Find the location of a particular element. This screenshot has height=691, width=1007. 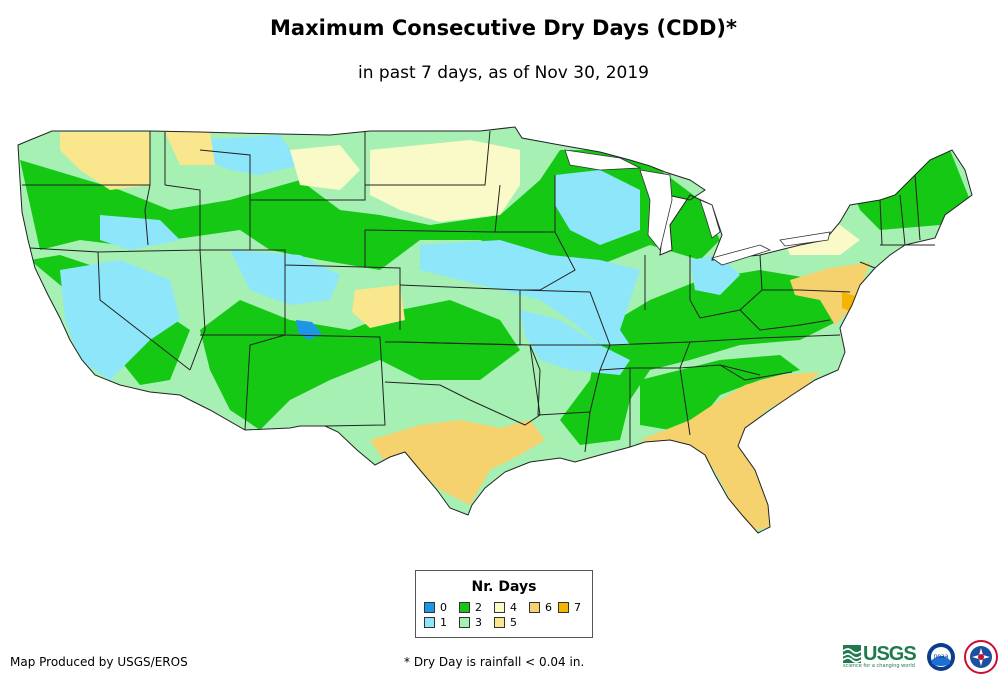

legend-title: Nr. Days is located at coordinates (504, 587).